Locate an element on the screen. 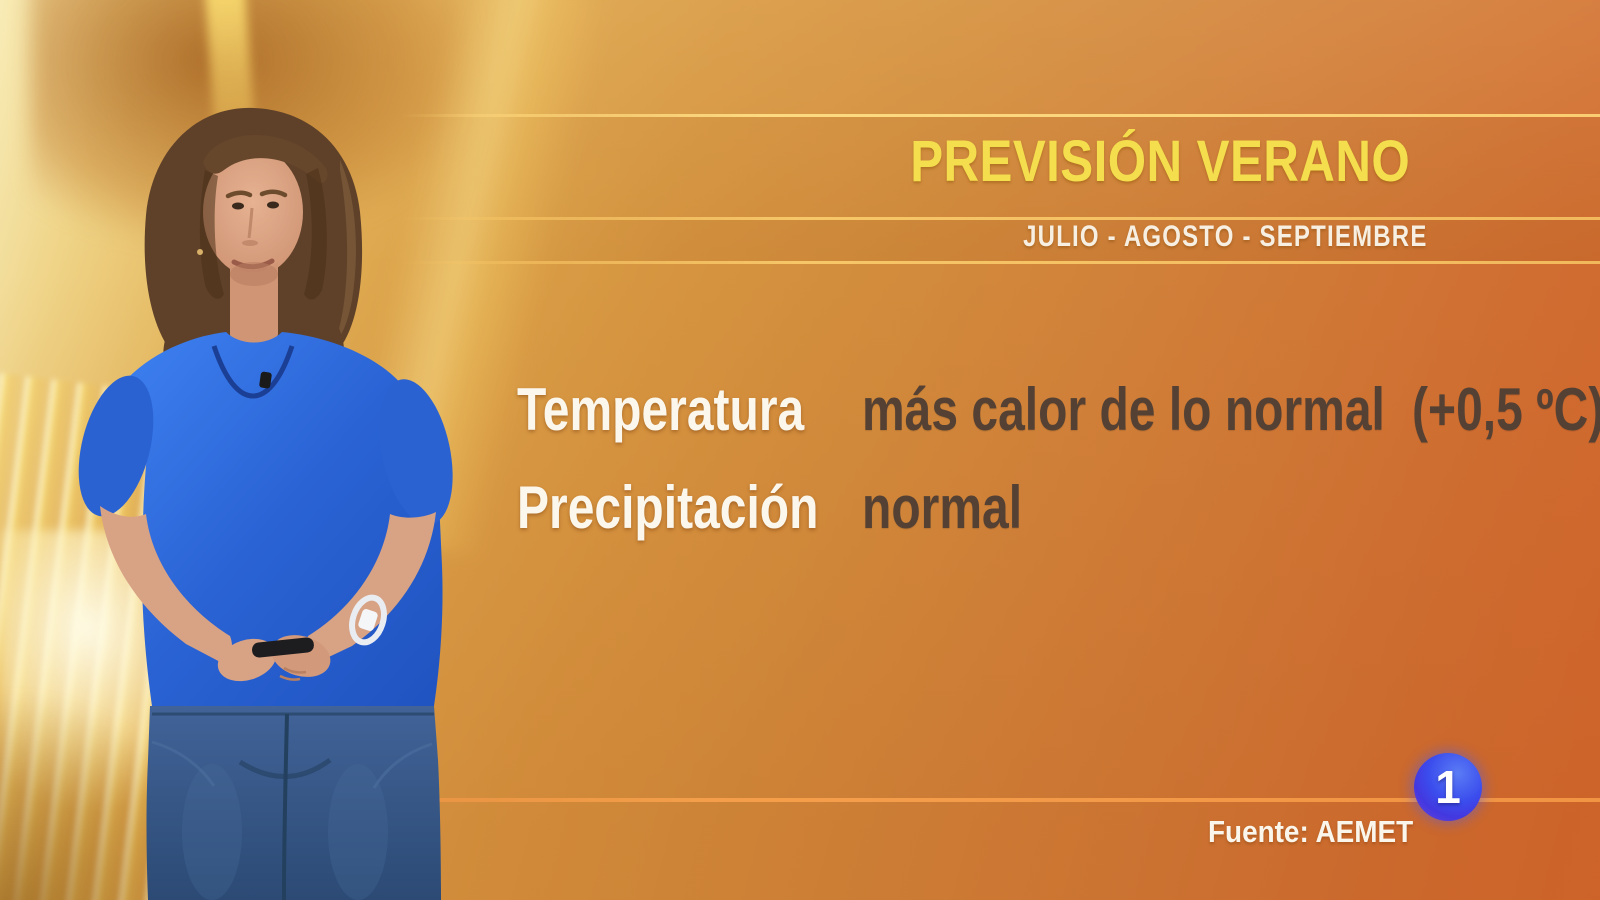  precipitation-value: normal is located at coordinates (955, 508).